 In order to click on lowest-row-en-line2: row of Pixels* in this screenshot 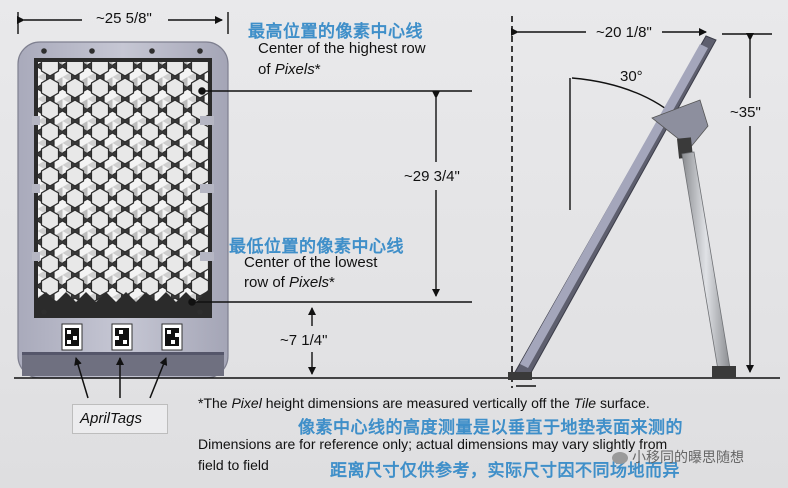, I will do `click(289, 282)`.